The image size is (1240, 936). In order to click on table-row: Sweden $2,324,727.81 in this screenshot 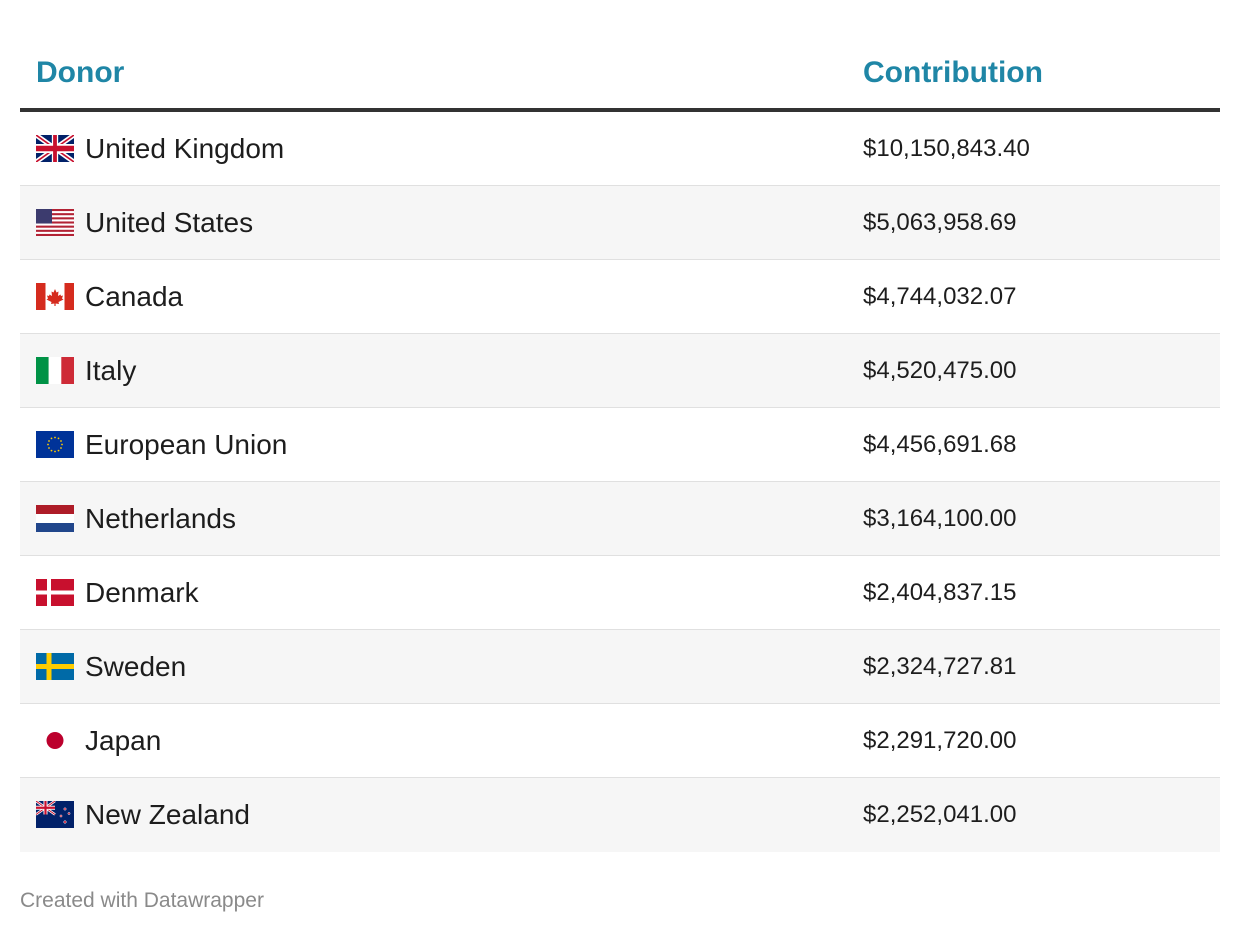, I will do `click(620, 667)`.